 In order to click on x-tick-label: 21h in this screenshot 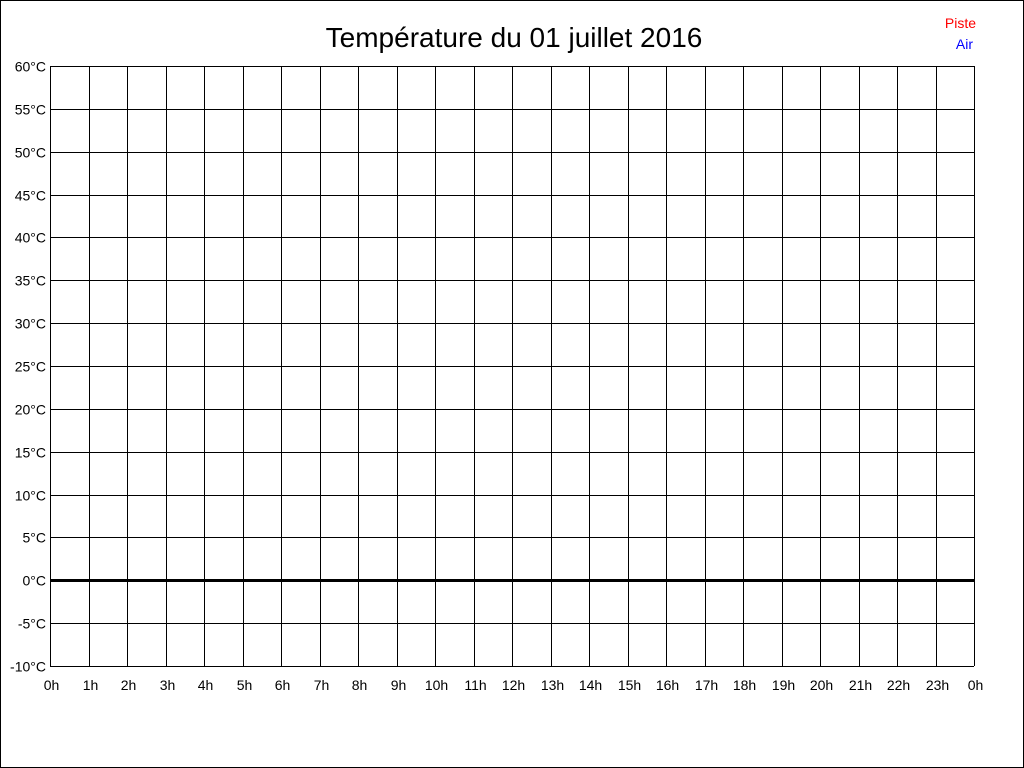, I will do `click(860, 685)`.